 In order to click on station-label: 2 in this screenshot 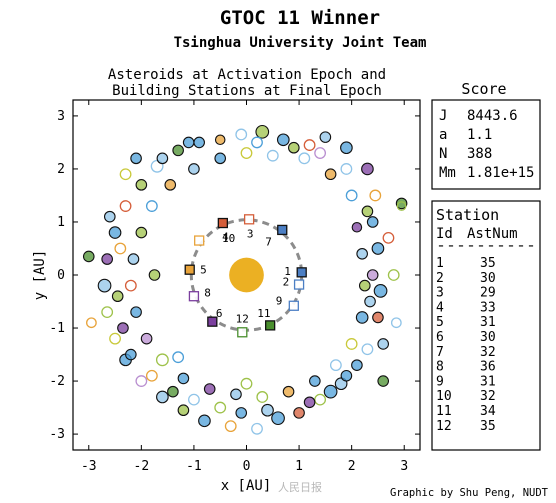, I will do `click(286, 281)`.